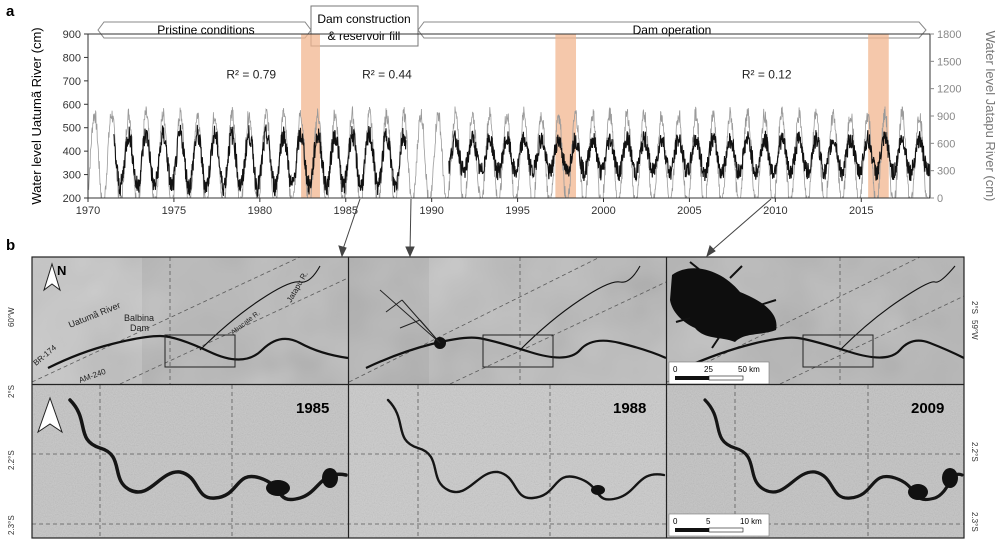 This screenshot has width=995, height=546. I want to click on coord-60w: 60°W, so click(11, 317).